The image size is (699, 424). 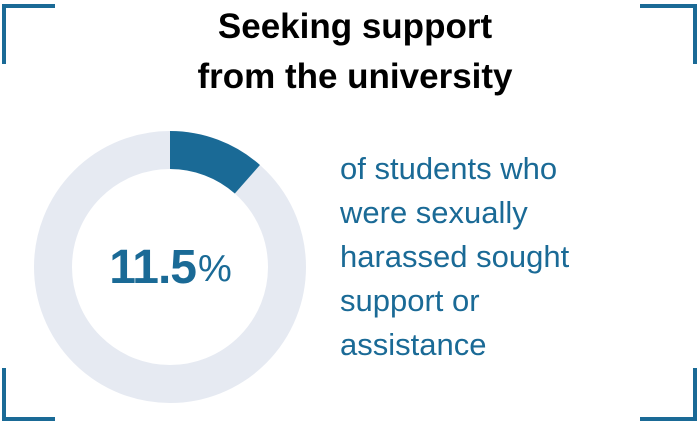 What do you see at coordinates (28, 34) in the screenshot?
I see `top-left-bracket` at bounding box center [28, 34].